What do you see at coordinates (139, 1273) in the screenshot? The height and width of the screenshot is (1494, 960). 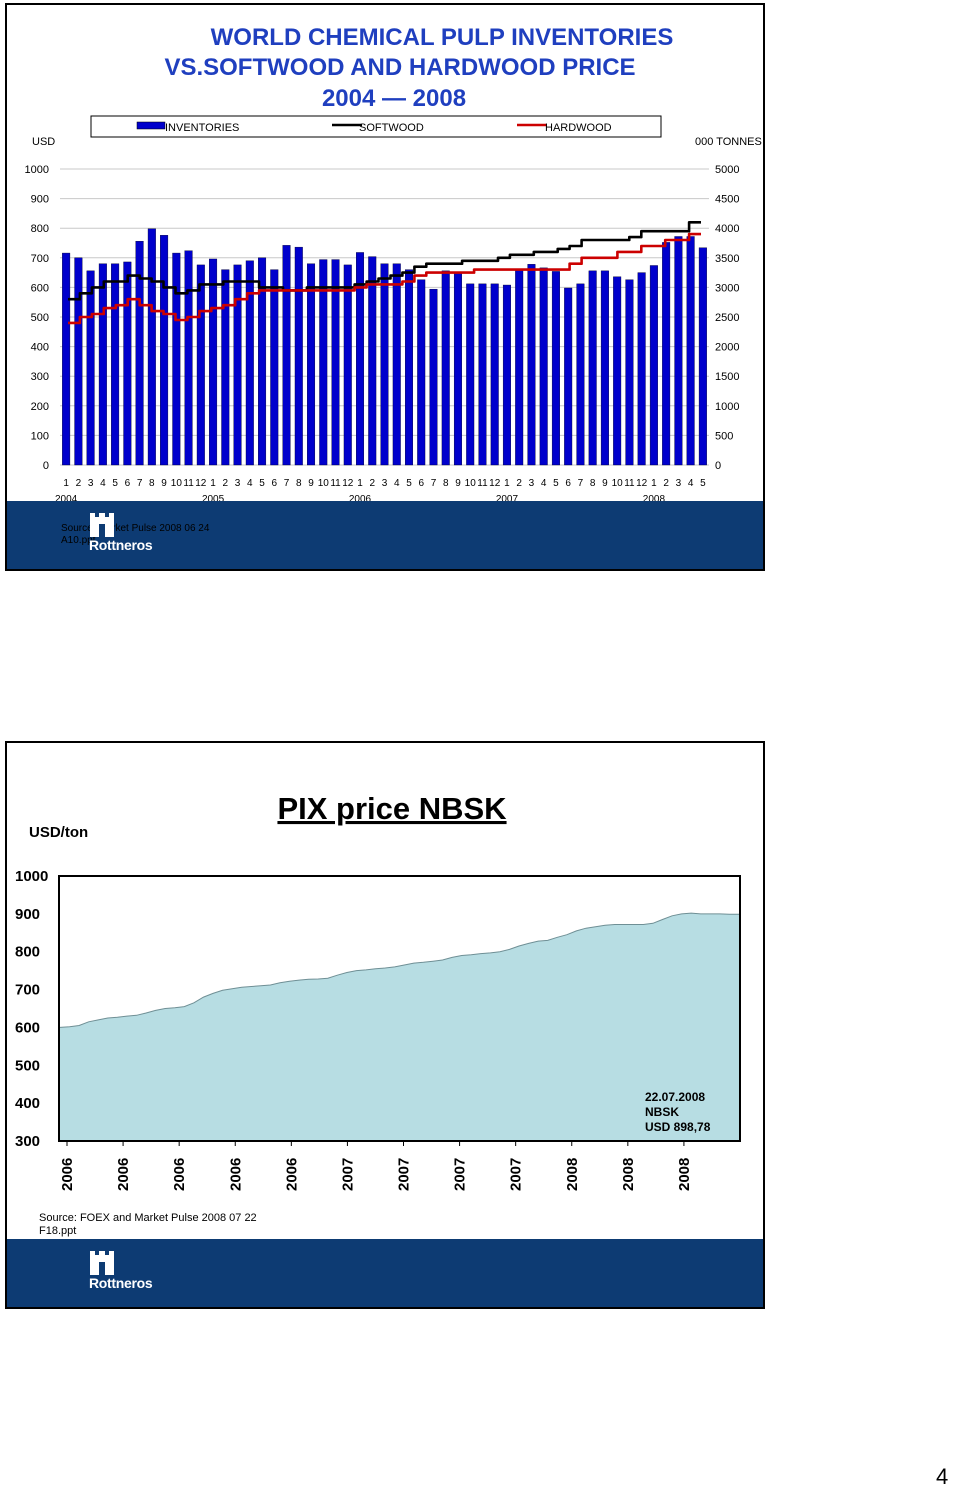 I see `rottneros-logo-2: Rottneros` at bounding box center [139, 1273].